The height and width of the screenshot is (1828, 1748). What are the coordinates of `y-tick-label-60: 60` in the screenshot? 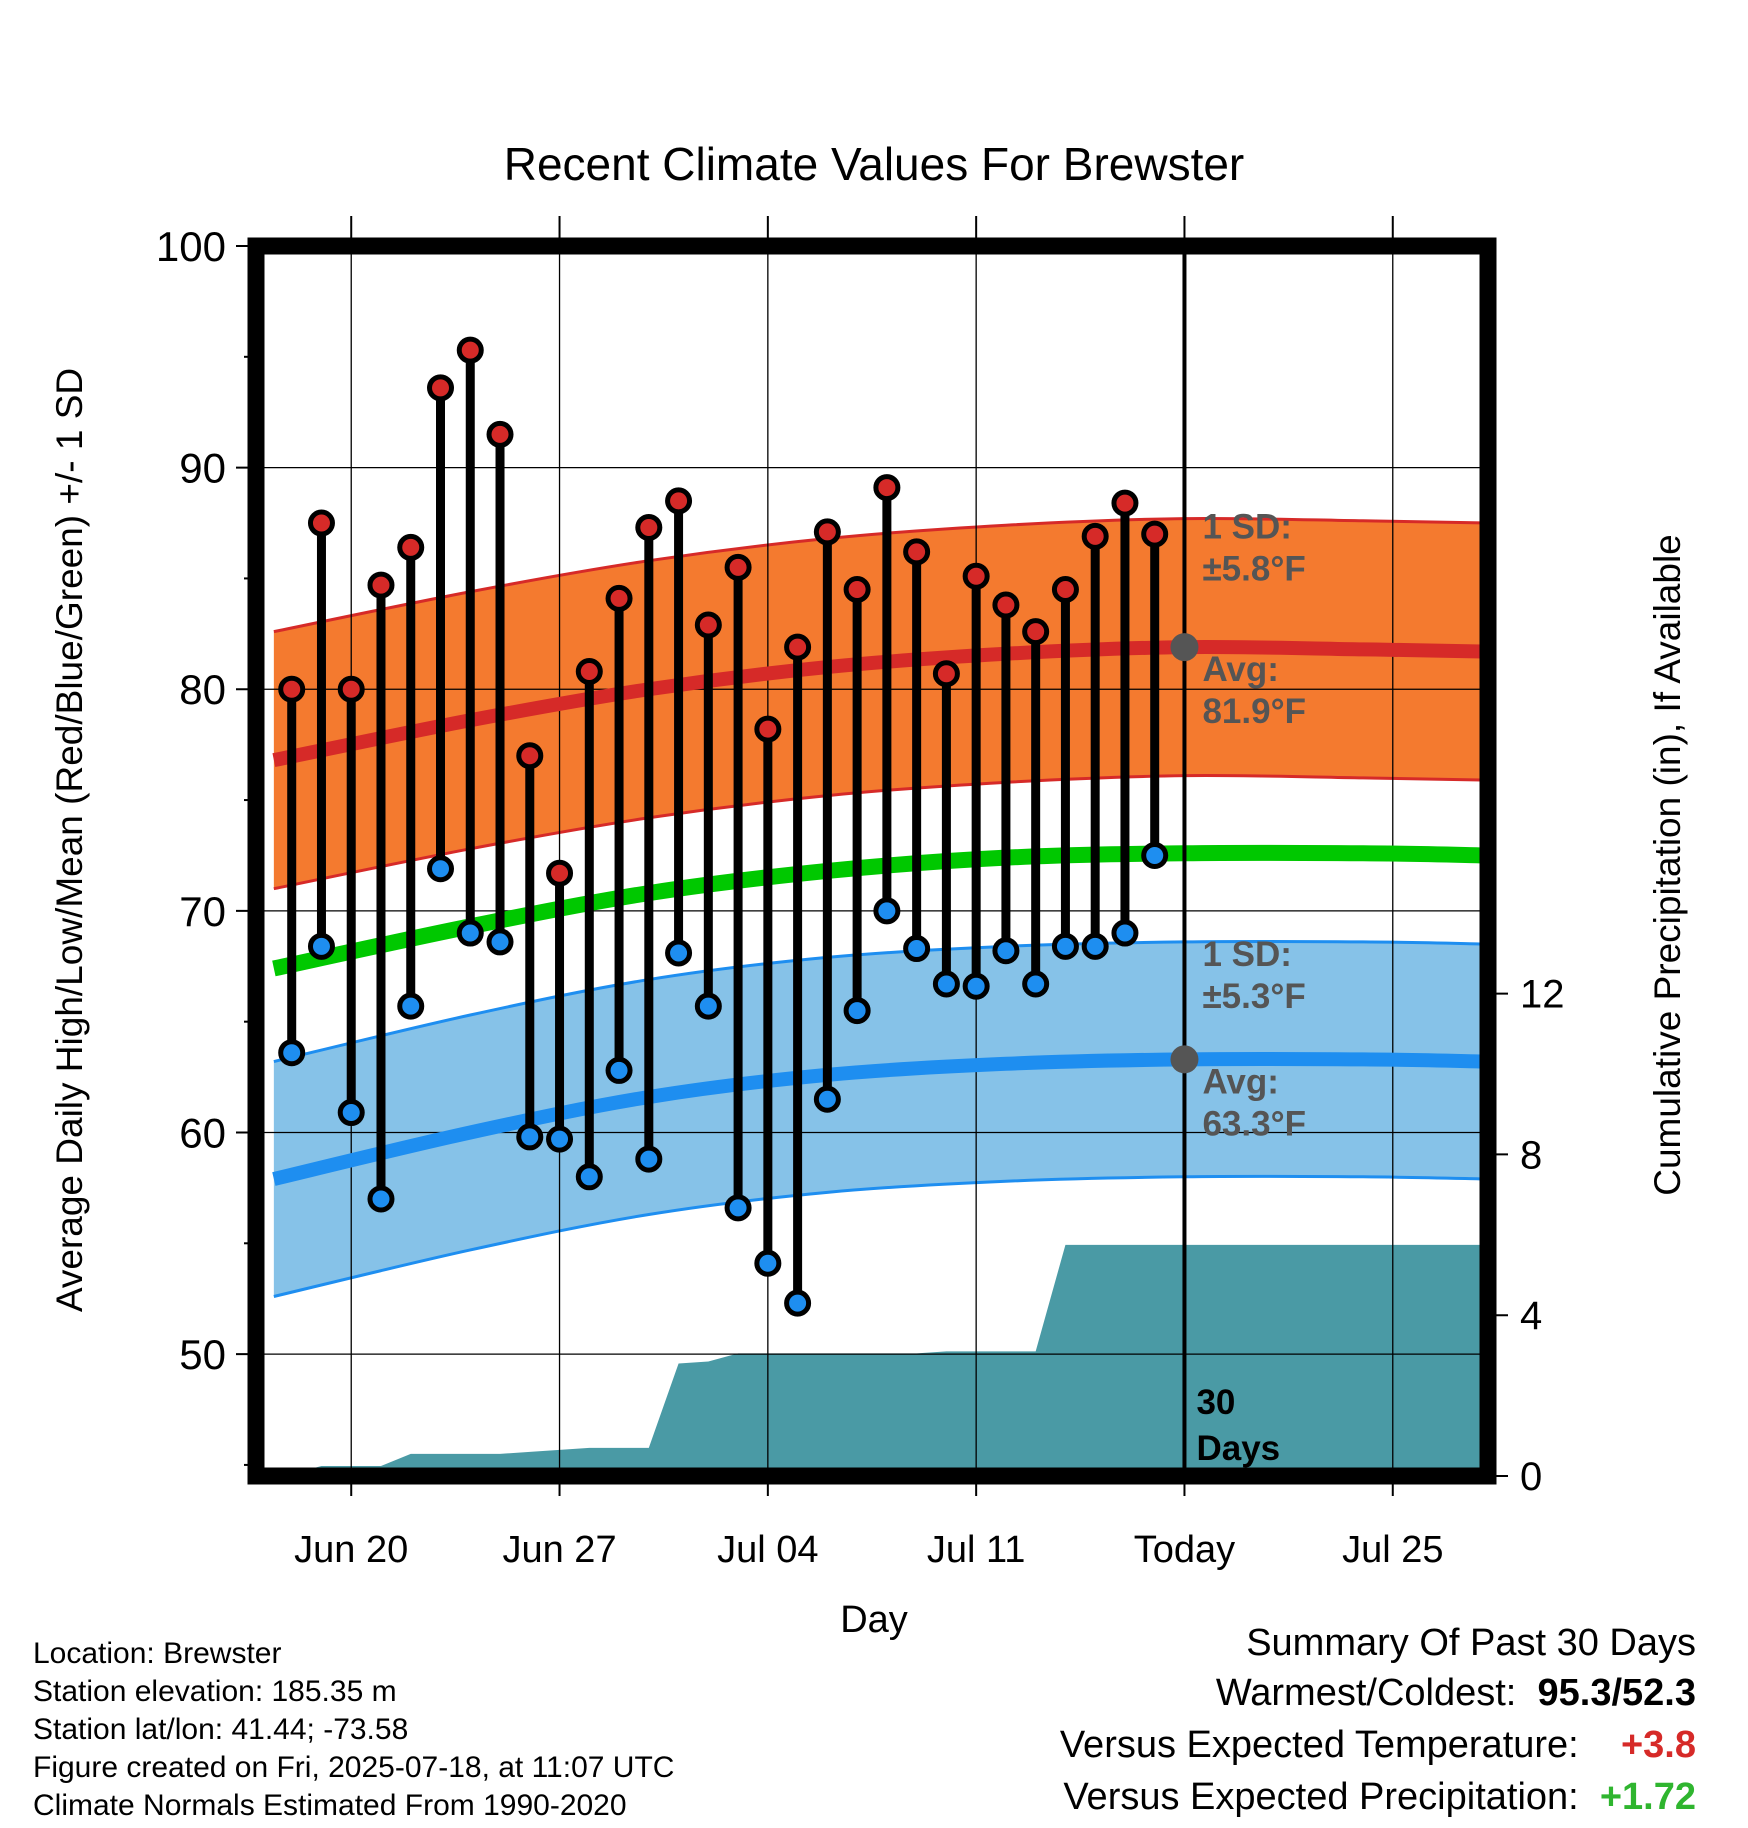 It's located at (202, 1132).